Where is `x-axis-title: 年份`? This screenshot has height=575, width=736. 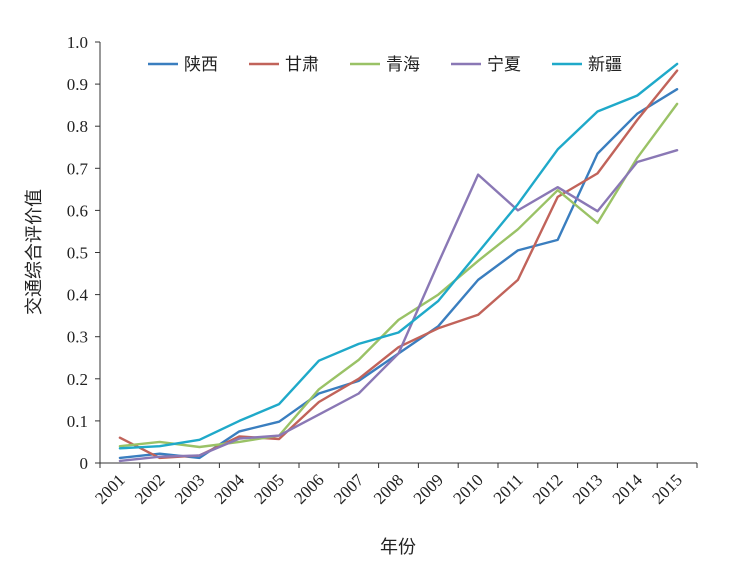 x-axis-title: 年份 is located at coordinates (398, 547).